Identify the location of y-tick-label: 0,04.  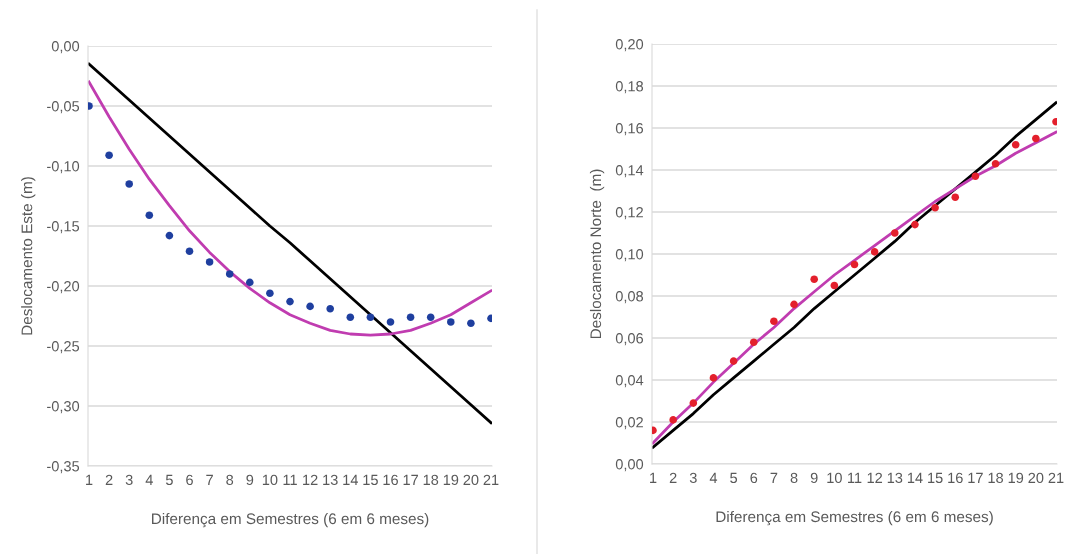
(629, 381).